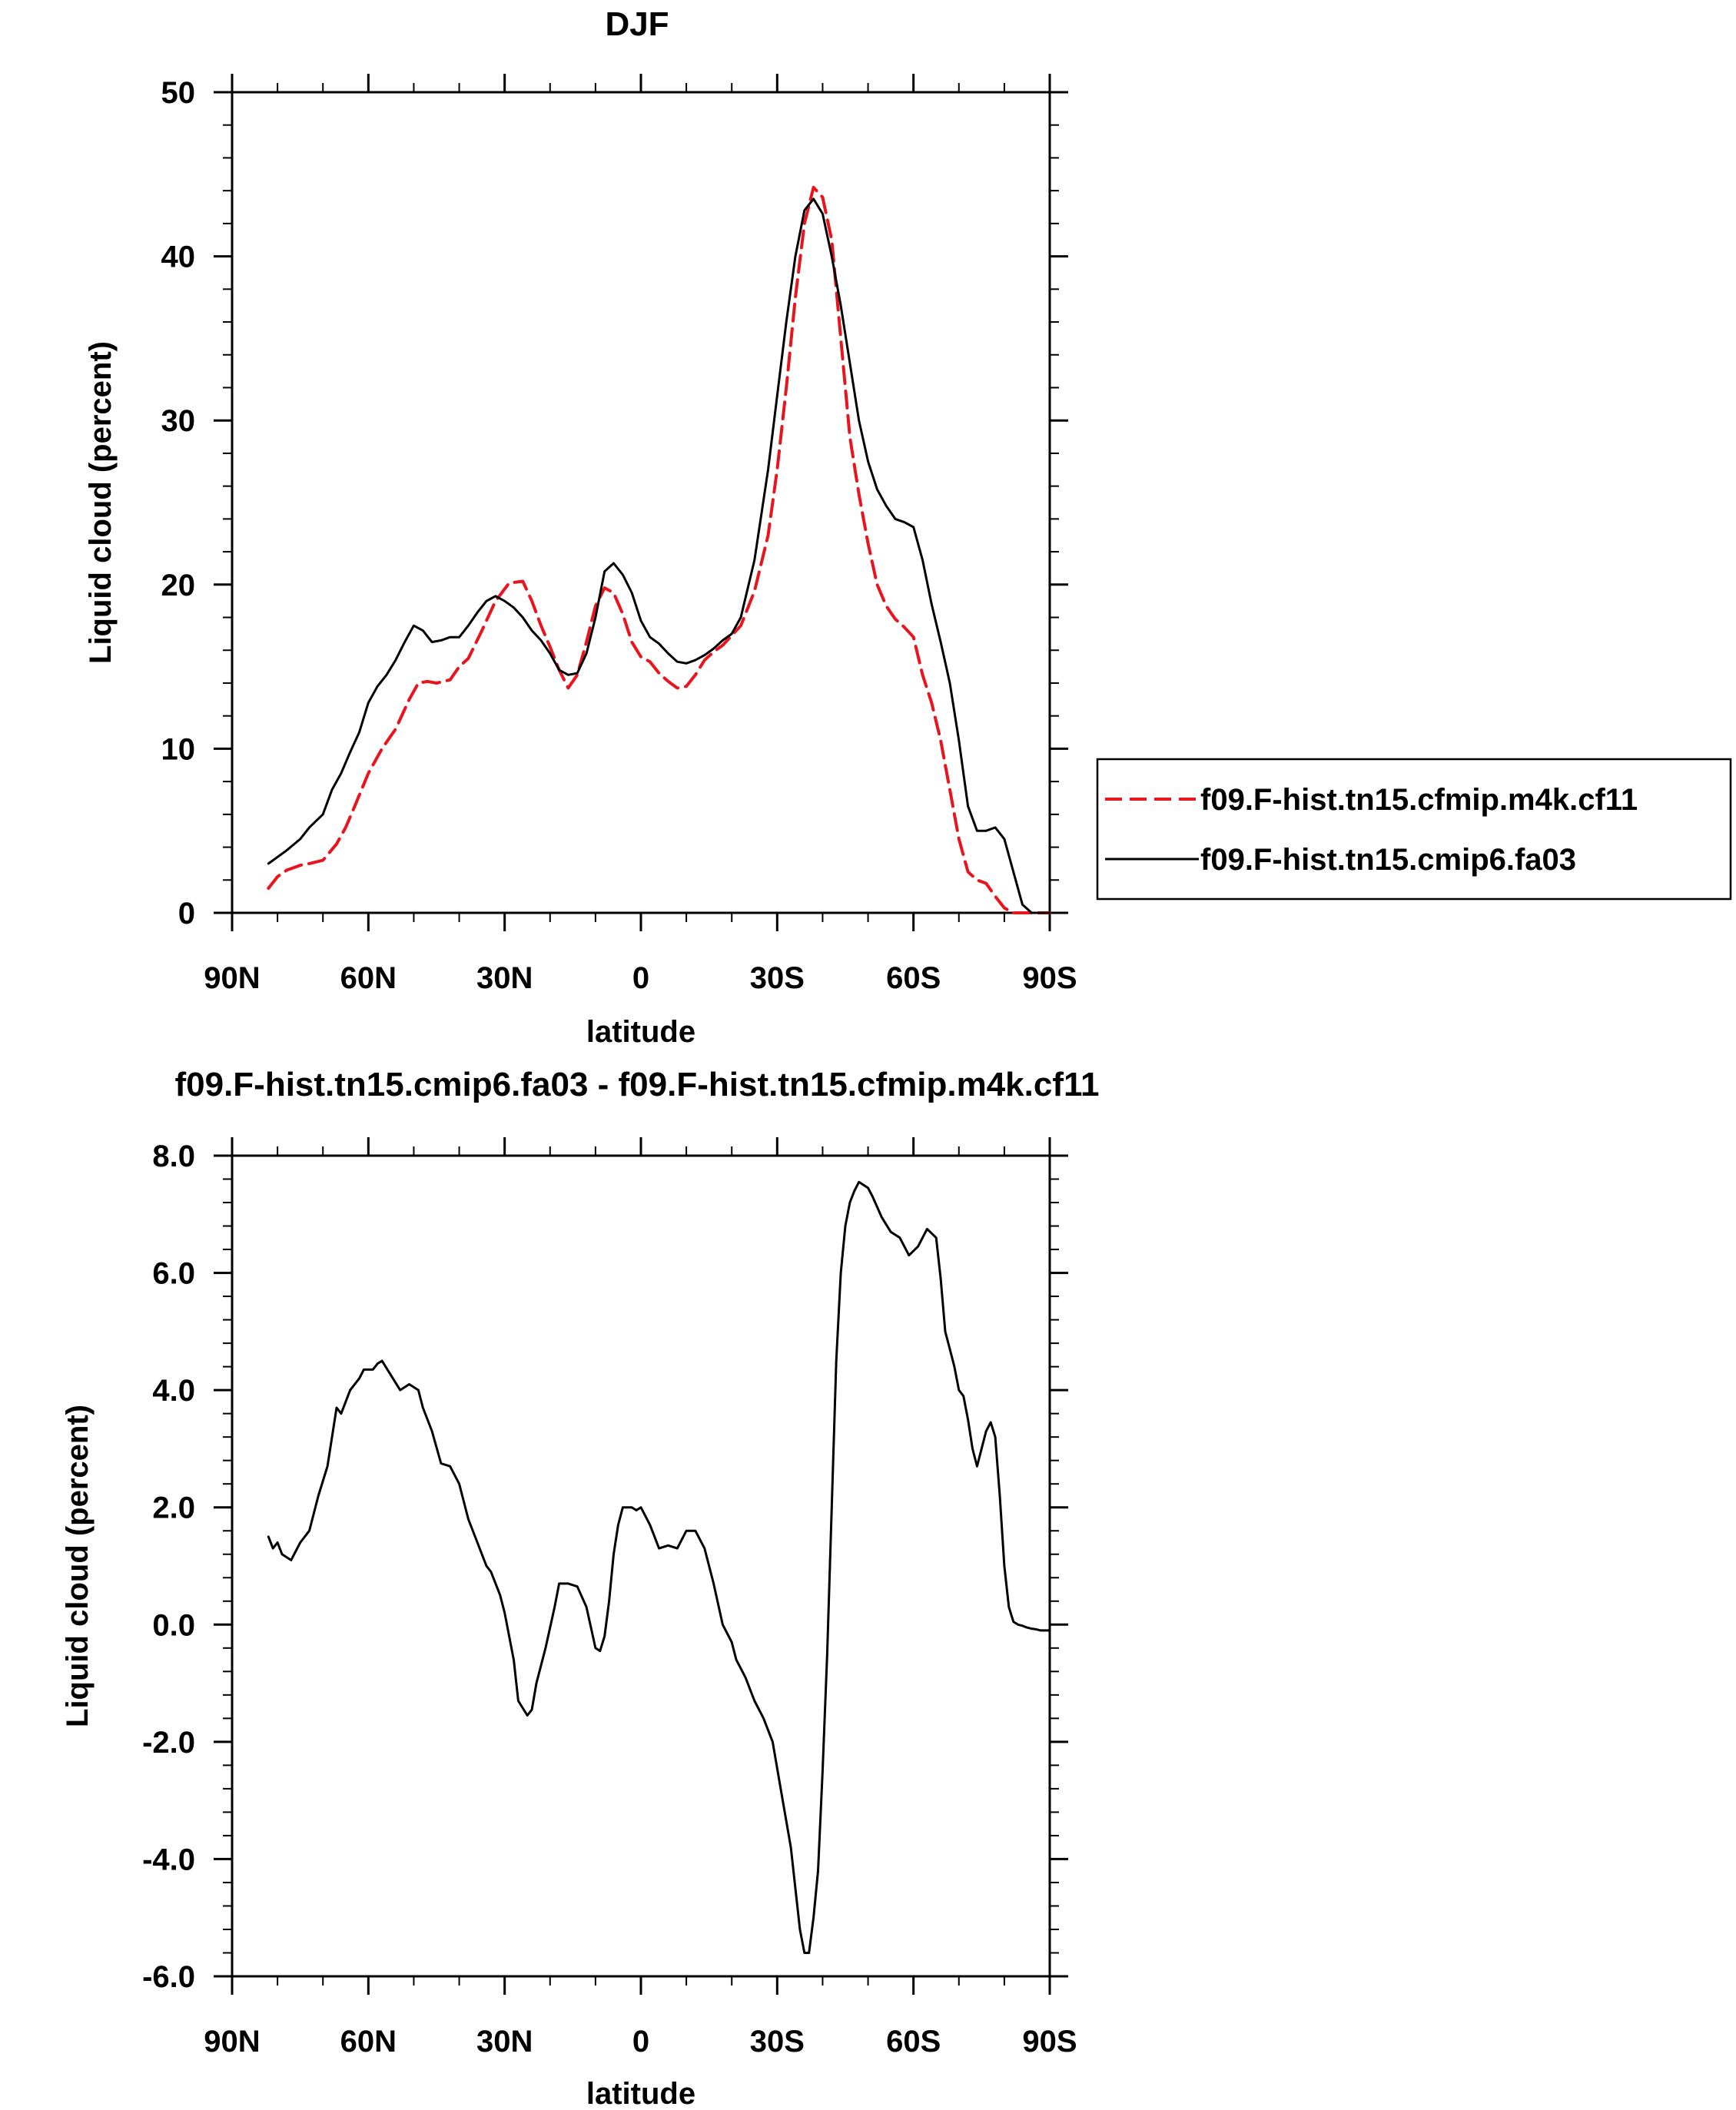 The width and height of the screenshot is (1736, 2110). I want to click on bottom-y-tick-label: -6.0, so click(168, 1977).